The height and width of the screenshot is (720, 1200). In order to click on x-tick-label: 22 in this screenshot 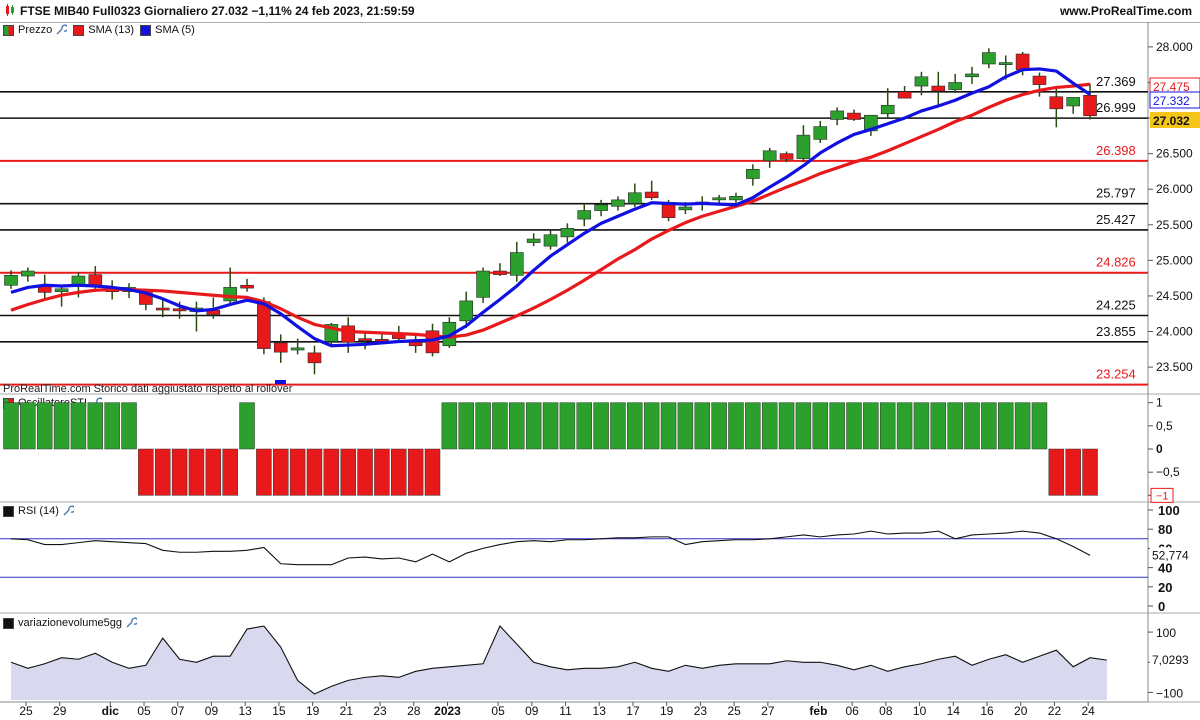, I will do `click(1055, 711)`.